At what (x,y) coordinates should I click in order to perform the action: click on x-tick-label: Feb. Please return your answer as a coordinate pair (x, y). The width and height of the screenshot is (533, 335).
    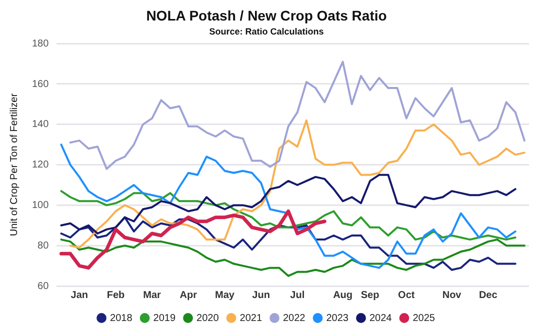
    Looking at the image, I should click on (115, 295).